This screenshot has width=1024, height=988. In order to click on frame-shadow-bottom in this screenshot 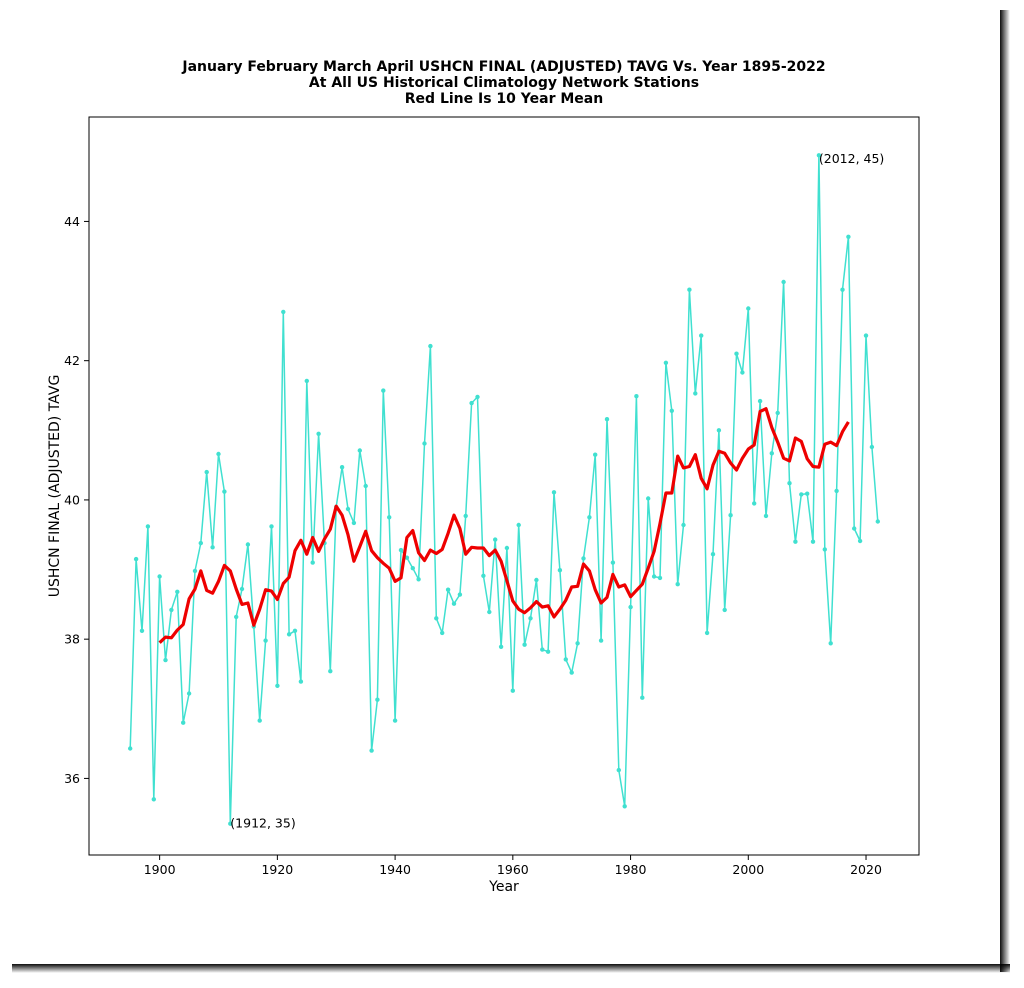, I will do `click(511, 968)`.